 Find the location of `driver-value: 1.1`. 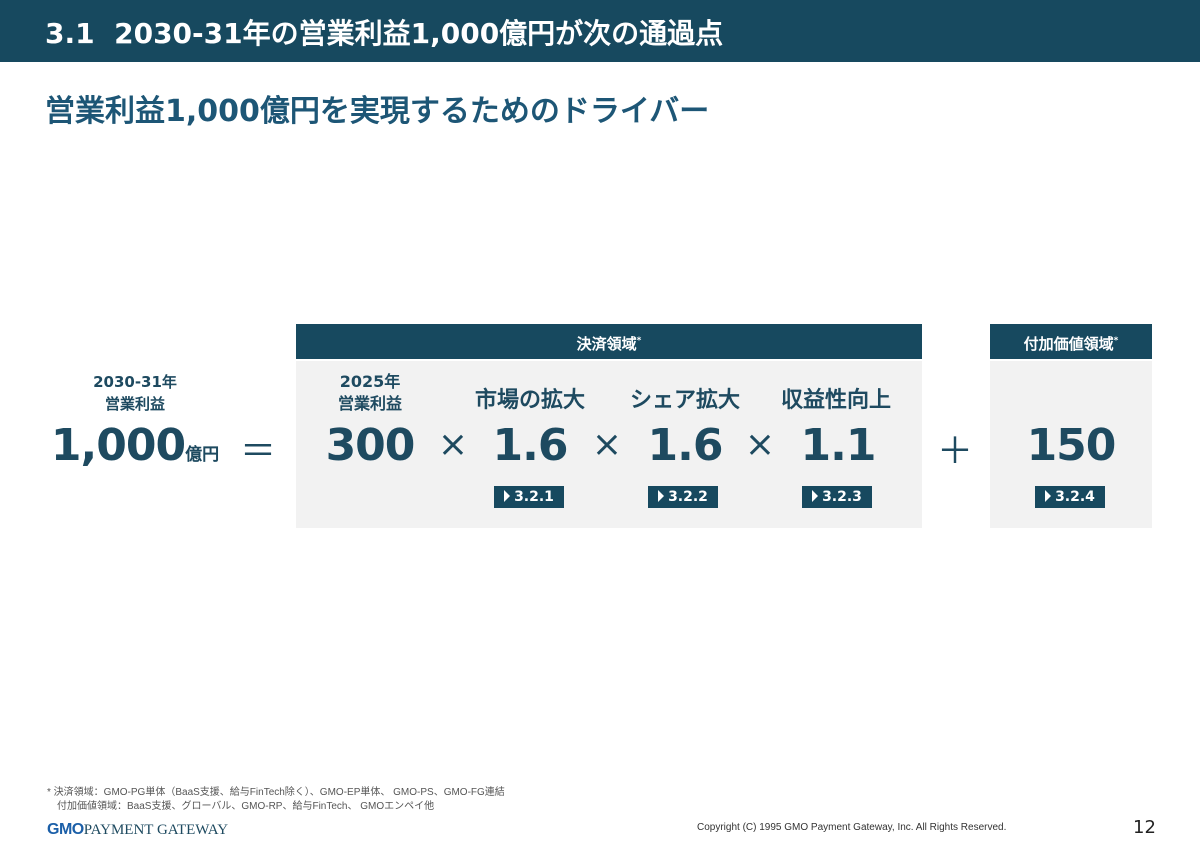

driver-value: 1.1 is located at coordinates (838, 445).